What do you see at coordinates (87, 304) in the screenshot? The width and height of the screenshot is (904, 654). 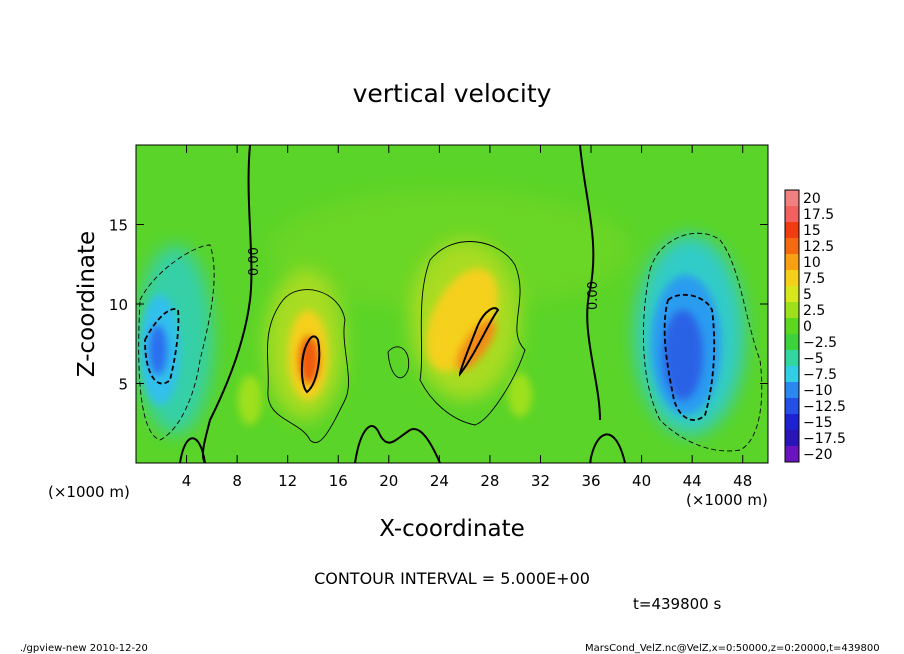 I see `z-axis-label: Z-coordinate` at bounding box center [87, 304].